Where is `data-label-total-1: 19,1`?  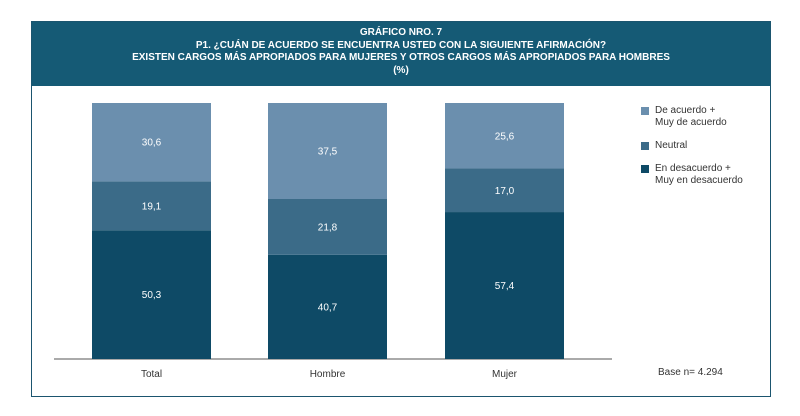 data-label-total-1: 19,1 is located at coordinates (152, 206).